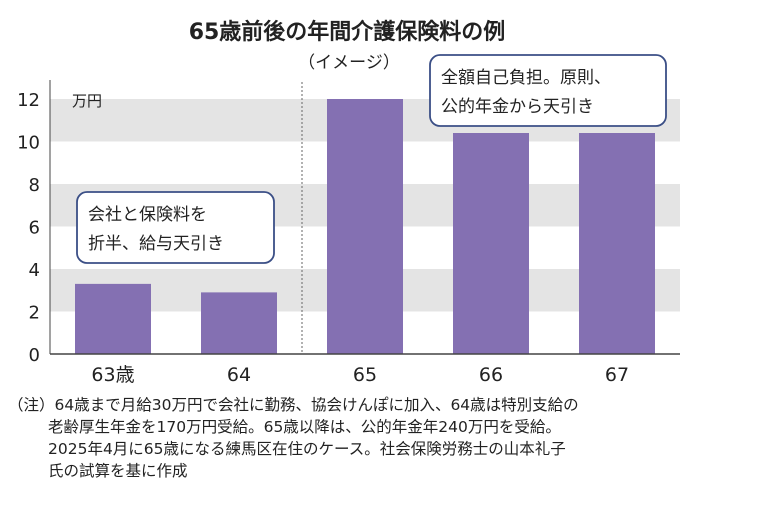 This screenshot has height=506, width=762. Describe the element at coordinates (118, 471) in the screenshot. I see `footnote-line: 氏の試算を基に作成` at that location.